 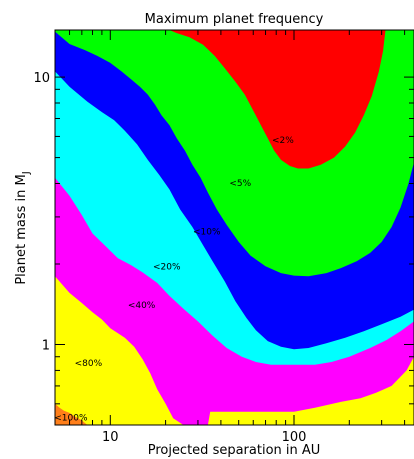 What do you see at coordinates (46, 346) in the screenshot?
I see `y-tick-label: 1` at bounding box center [46, 346].